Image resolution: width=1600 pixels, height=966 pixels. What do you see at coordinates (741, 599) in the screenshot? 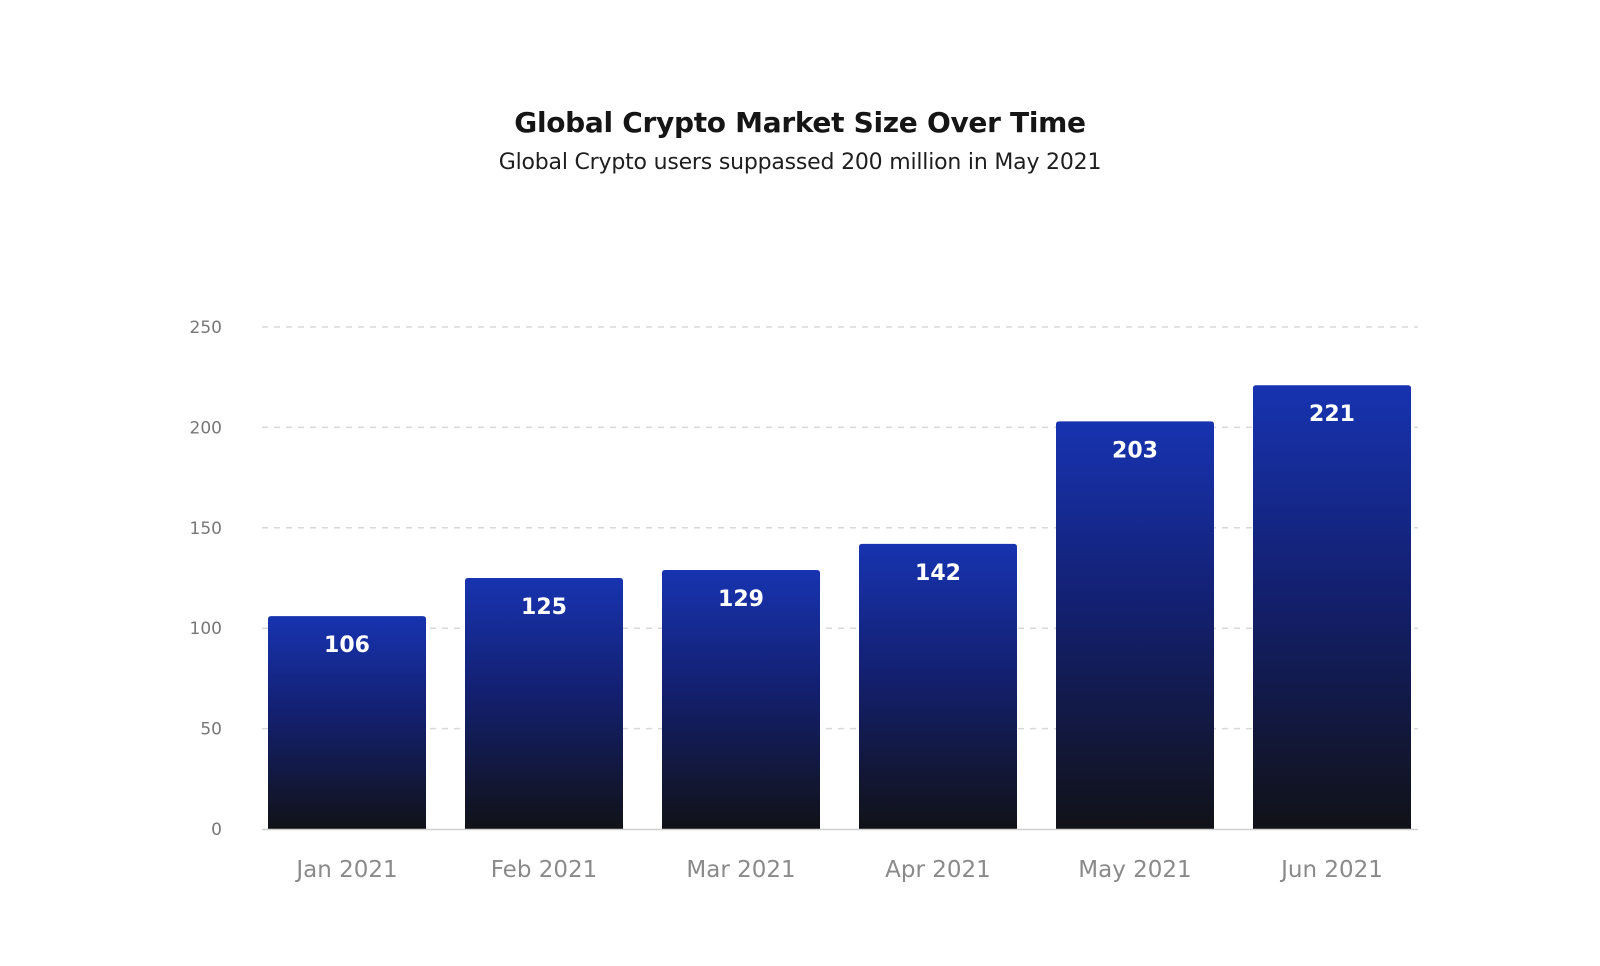
I see `data-label: 129` at bounding box center [741, 599].